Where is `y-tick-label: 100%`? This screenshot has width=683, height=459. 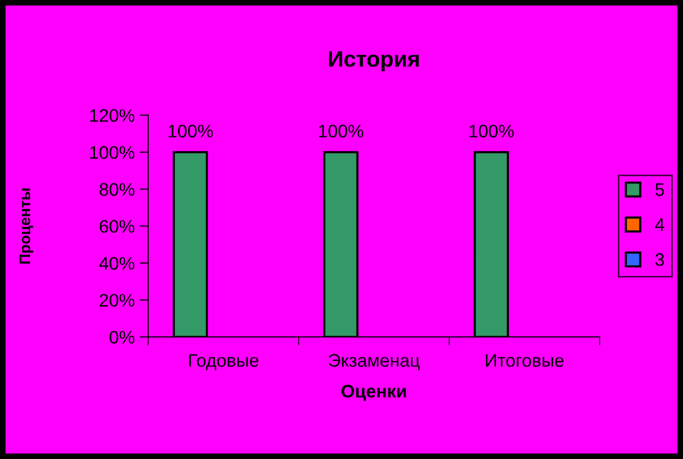
y-tick-label: 100% is located at coordinates (112, 152).